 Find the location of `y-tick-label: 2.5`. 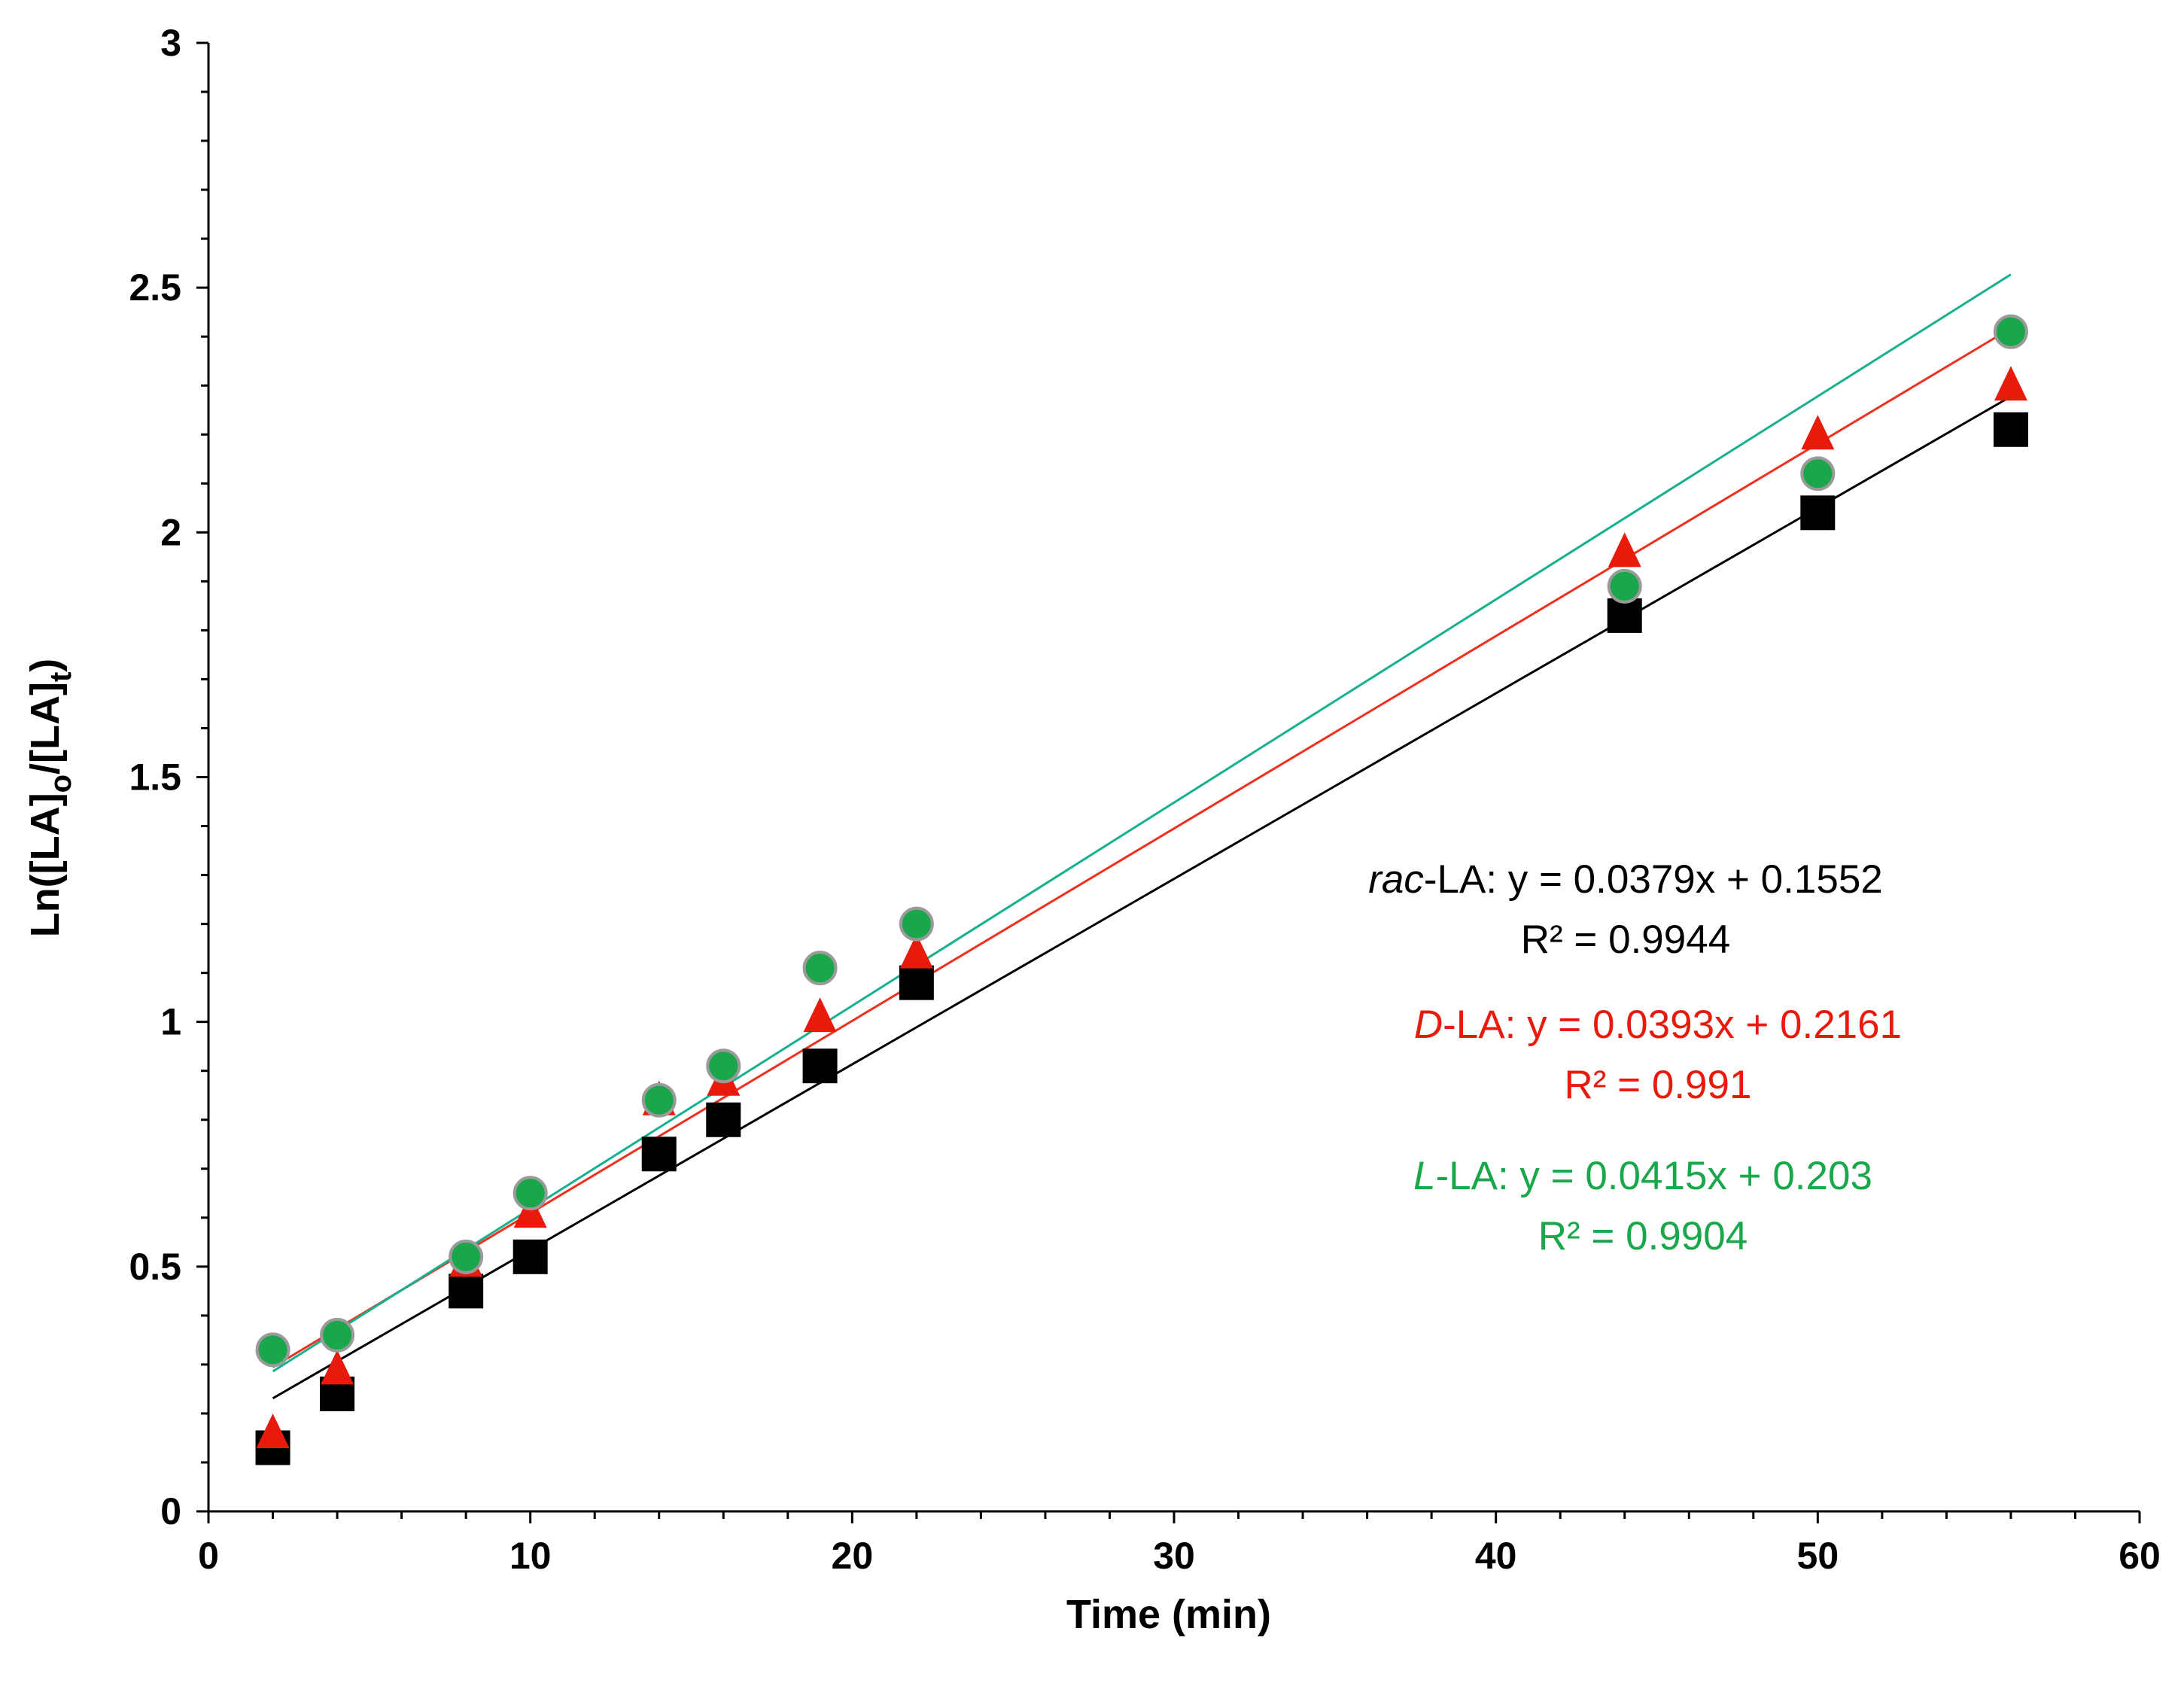

y-tick-label: 2.5 is located at coordinates (155, 287).